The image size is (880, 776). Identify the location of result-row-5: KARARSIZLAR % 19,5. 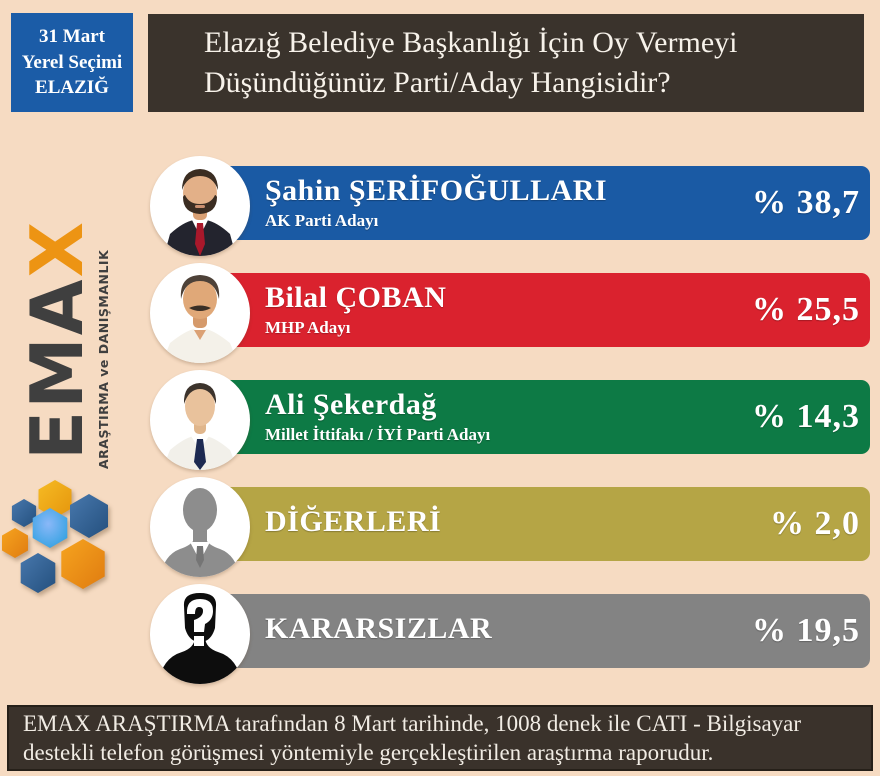
(440, 634).